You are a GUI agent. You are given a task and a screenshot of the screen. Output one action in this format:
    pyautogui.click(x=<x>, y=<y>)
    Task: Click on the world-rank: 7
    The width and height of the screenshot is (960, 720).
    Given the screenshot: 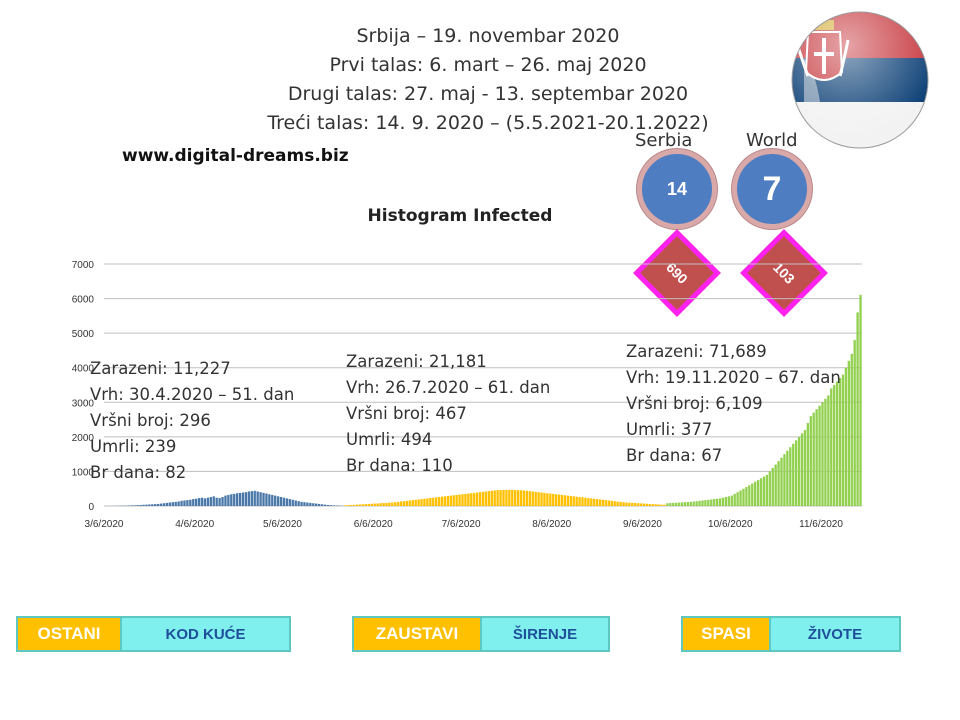 What is the action you would take?
    pyautogui.click(x=772, y=188)
    